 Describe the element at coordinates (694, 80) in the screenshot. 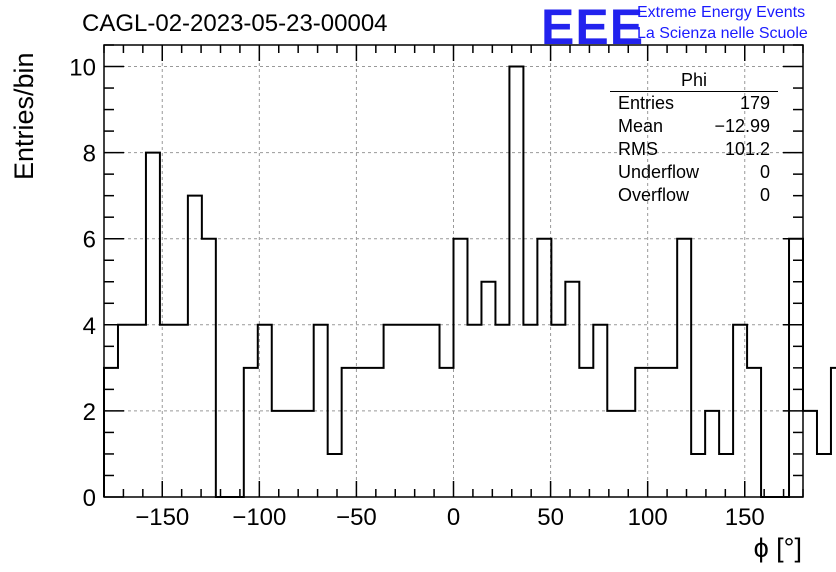

I see `stats-title: Phi` at that location.